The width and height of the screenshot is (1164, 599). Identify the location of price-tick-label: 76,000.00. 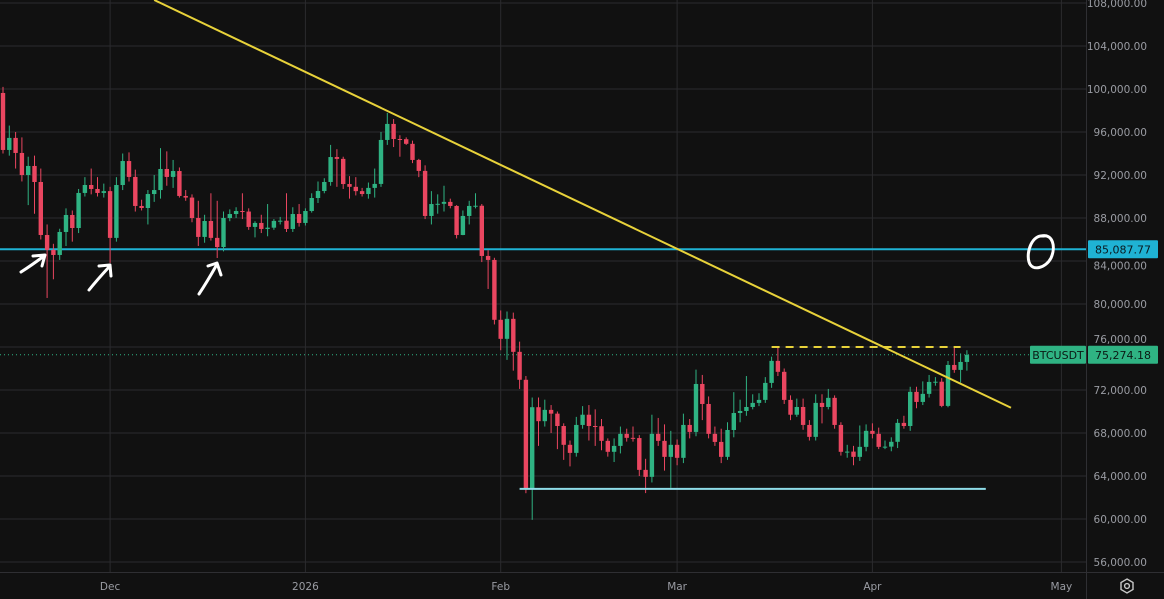
(1120, 340).